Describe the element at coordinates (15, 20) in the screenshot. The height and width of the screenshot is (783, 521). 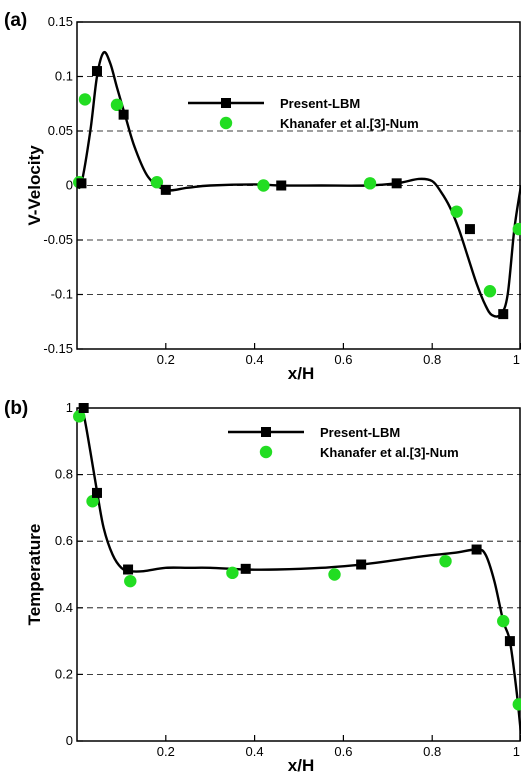
I see `panel-label: (a)` at that location.